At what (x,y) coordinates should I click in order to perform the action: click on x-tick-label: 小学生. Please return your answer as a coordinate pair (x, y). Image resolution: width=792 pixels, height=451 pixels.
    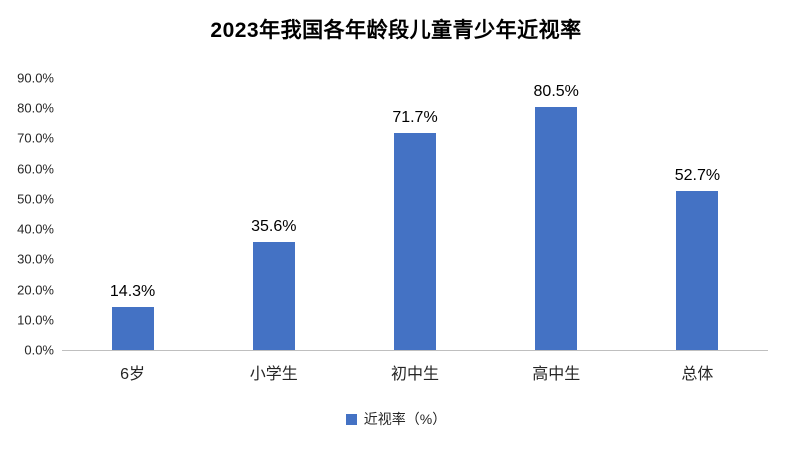
    Looking at the image, I should click on (273, 374).